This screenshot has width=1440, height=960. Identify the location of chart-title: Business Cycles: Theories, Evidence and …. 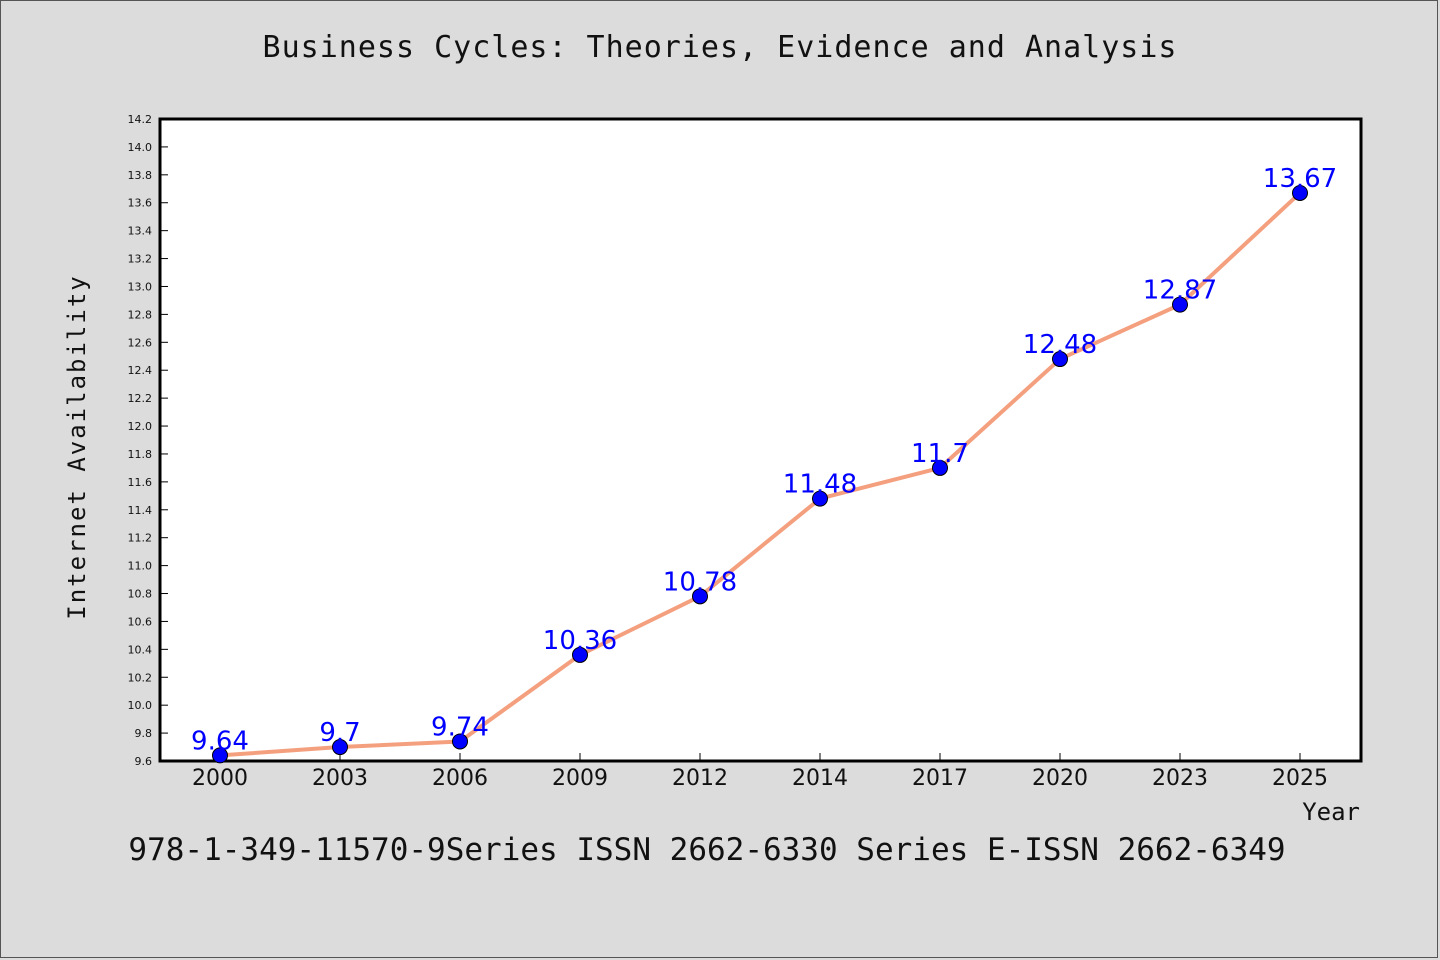
(720, 47).